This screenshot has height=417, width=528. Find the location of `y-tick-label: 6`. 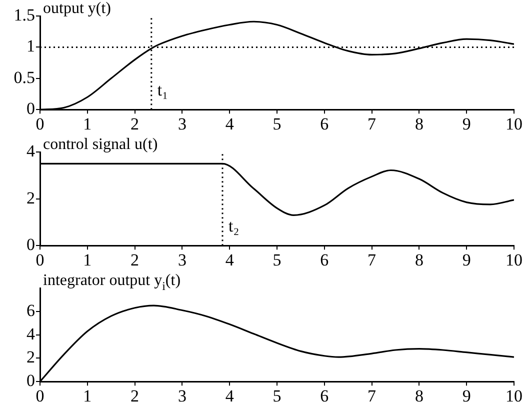

y-tick-label: 6 is located at coordinates (30, 310).